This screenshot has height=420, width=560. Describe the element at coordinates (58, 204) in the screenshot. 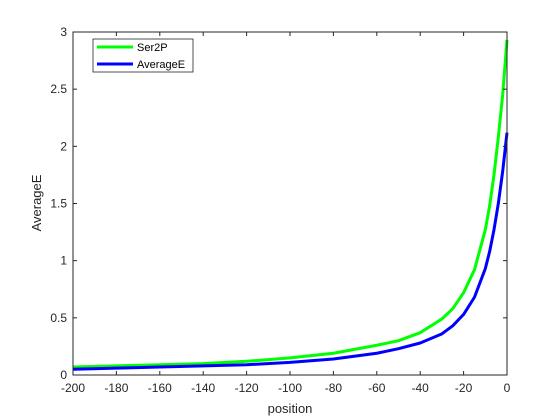

I see `y-tick-label: 1.5` at that location.